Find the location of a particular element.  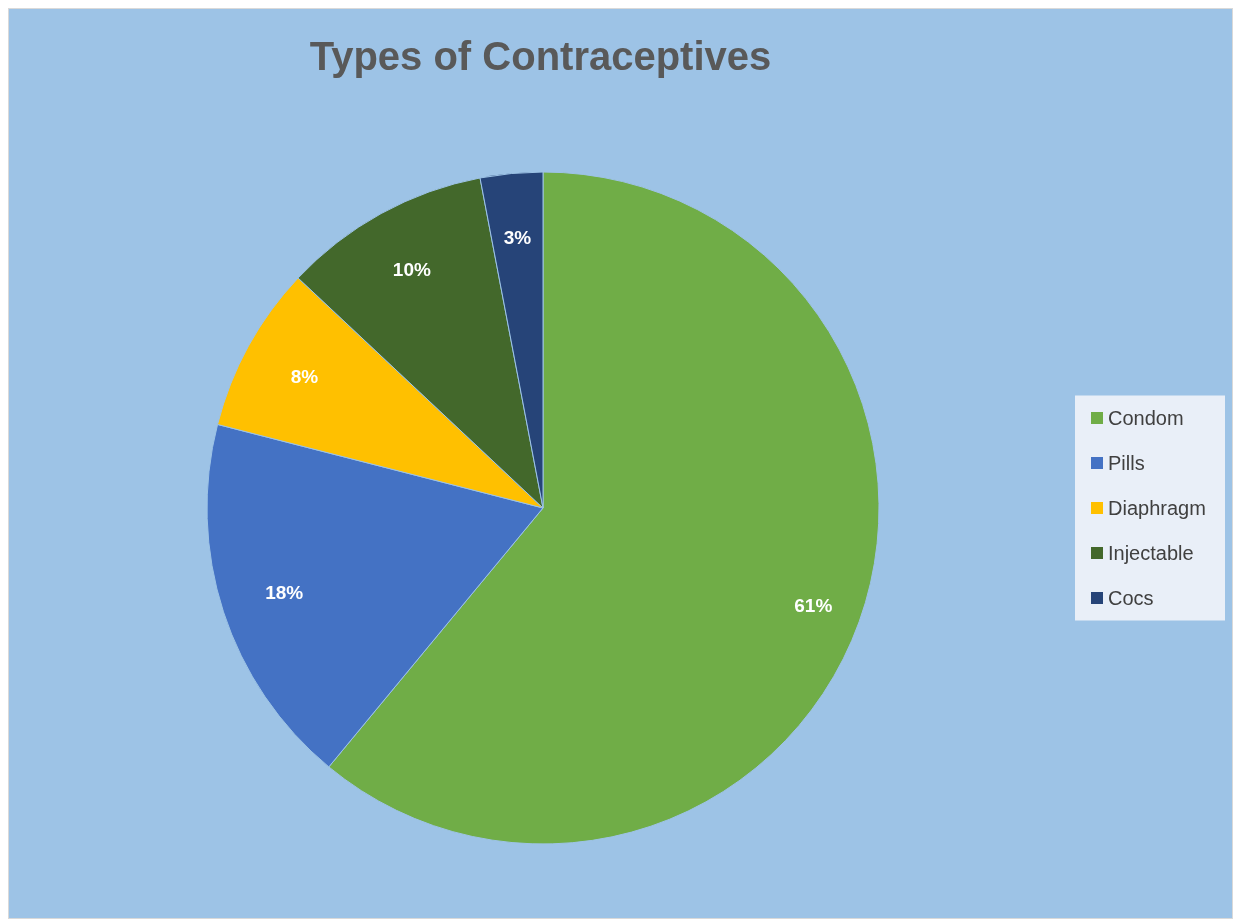

legend-label: Pills is located at coordinates (1126, 463).